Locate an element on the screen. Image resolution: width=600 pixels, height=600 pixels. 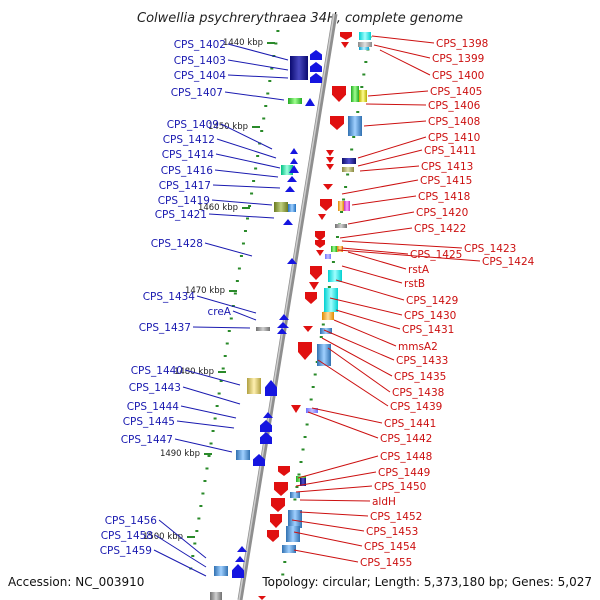
right-gene-label: CPS_1418 is located at coordinates (444, 197).